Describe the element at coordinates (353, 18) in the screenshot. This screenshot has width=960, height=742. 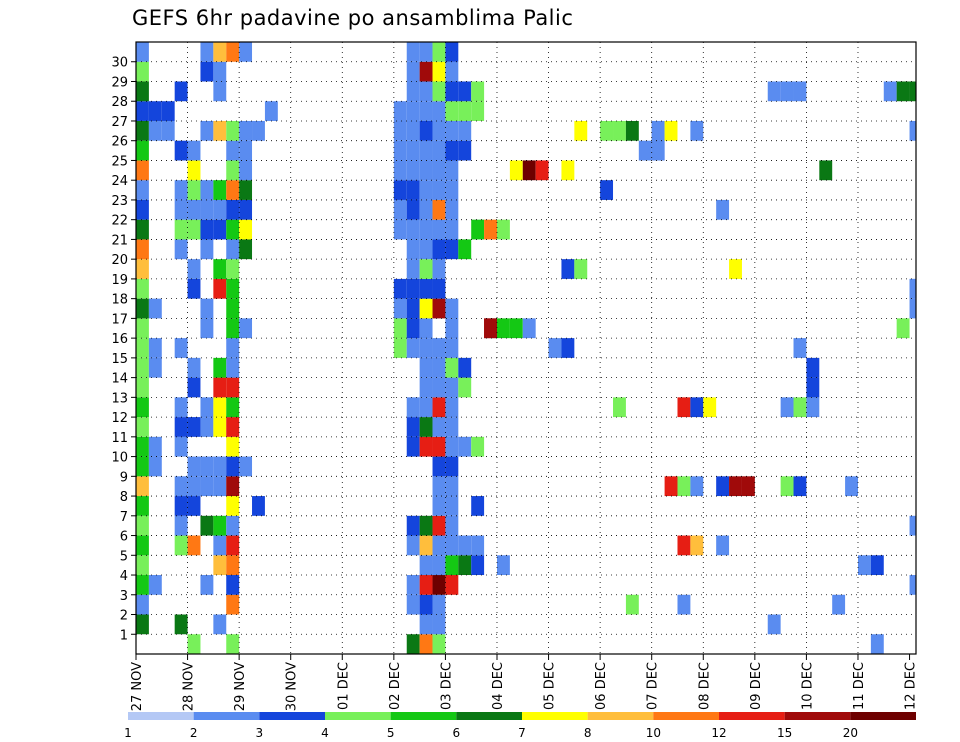
I see `chart-title: GEFS 6hr padavine po ansamblima Palic` at that location.